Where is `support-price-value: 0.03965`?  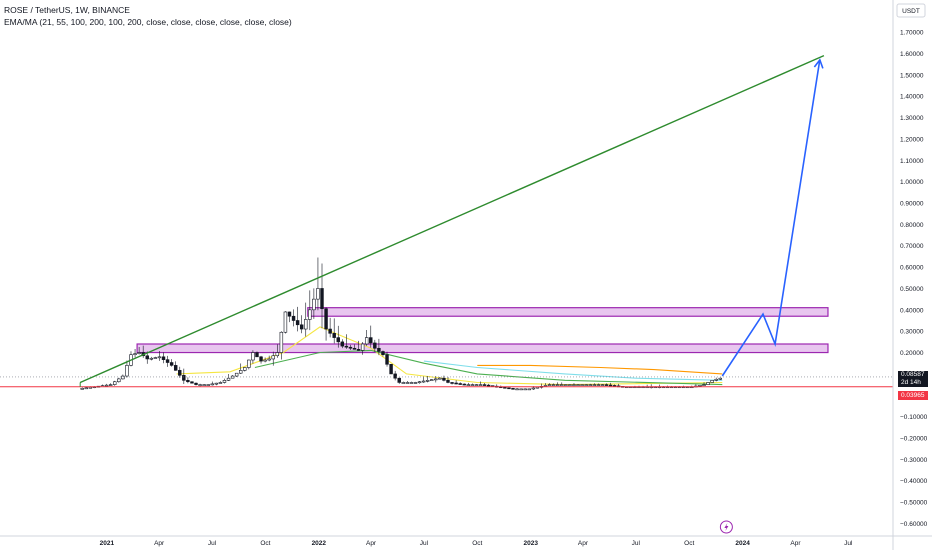 support-price-value: 0.03965 is located at coordinates (913, 395).